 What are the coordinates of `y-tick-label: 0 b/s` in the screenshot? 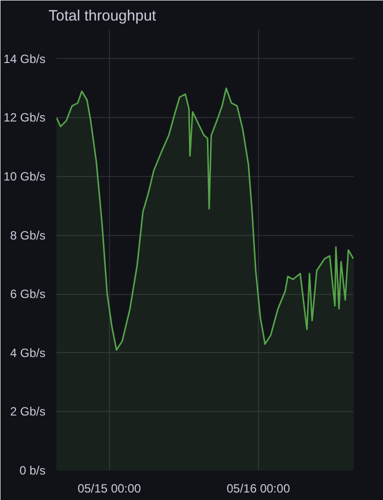 It's located at (32, 471).